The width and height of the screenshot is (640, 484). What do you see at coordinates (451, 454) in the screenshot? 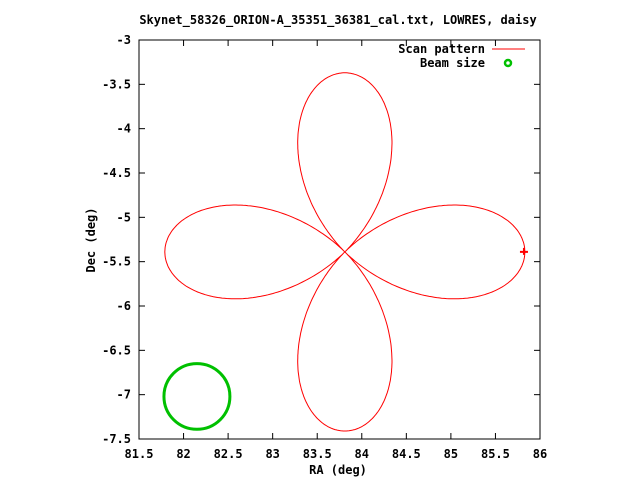
I see `x-tick-label: 85` at bounding box center [451, 454].